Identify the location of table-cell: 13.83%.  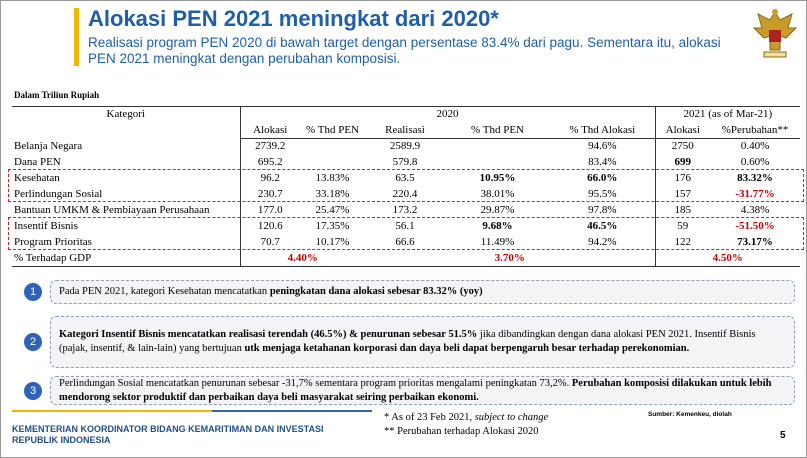
(332, 178).